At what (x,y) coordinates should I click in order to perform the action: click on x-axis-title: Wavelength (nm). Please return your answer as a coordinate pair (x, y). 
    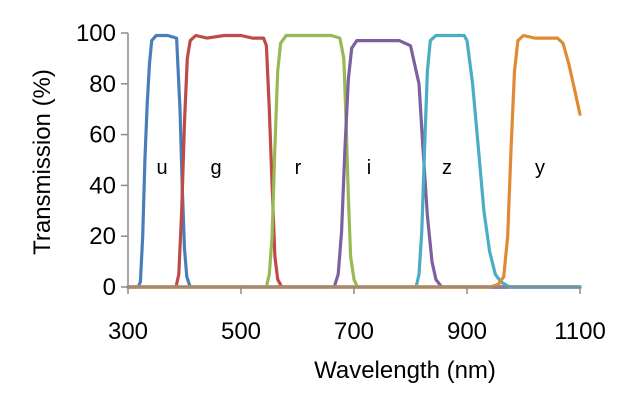
    Looking at the image, I should click on (405, 370).